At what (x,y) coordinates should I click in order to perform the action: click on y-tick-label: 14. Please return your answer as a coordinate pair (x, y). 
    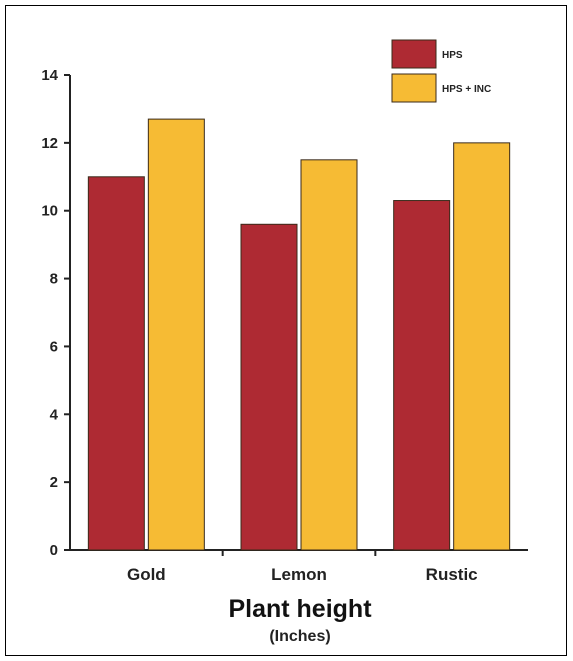
    Looking at the image, I should click on (49, 75).